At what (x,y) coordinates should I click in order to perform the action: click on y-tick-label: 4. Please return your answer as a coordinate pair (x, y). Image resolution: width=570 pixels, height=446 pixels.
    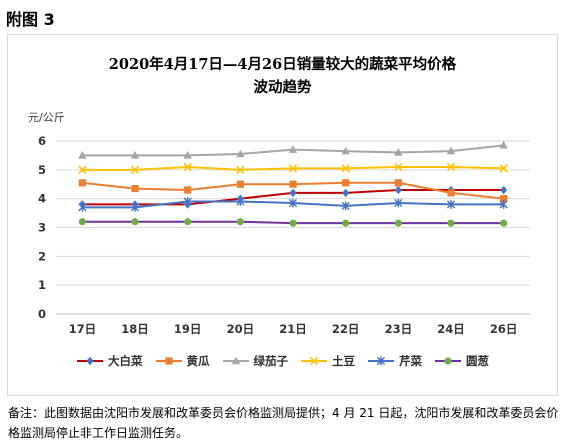
    Looking at the image, I should click on (42, 199).